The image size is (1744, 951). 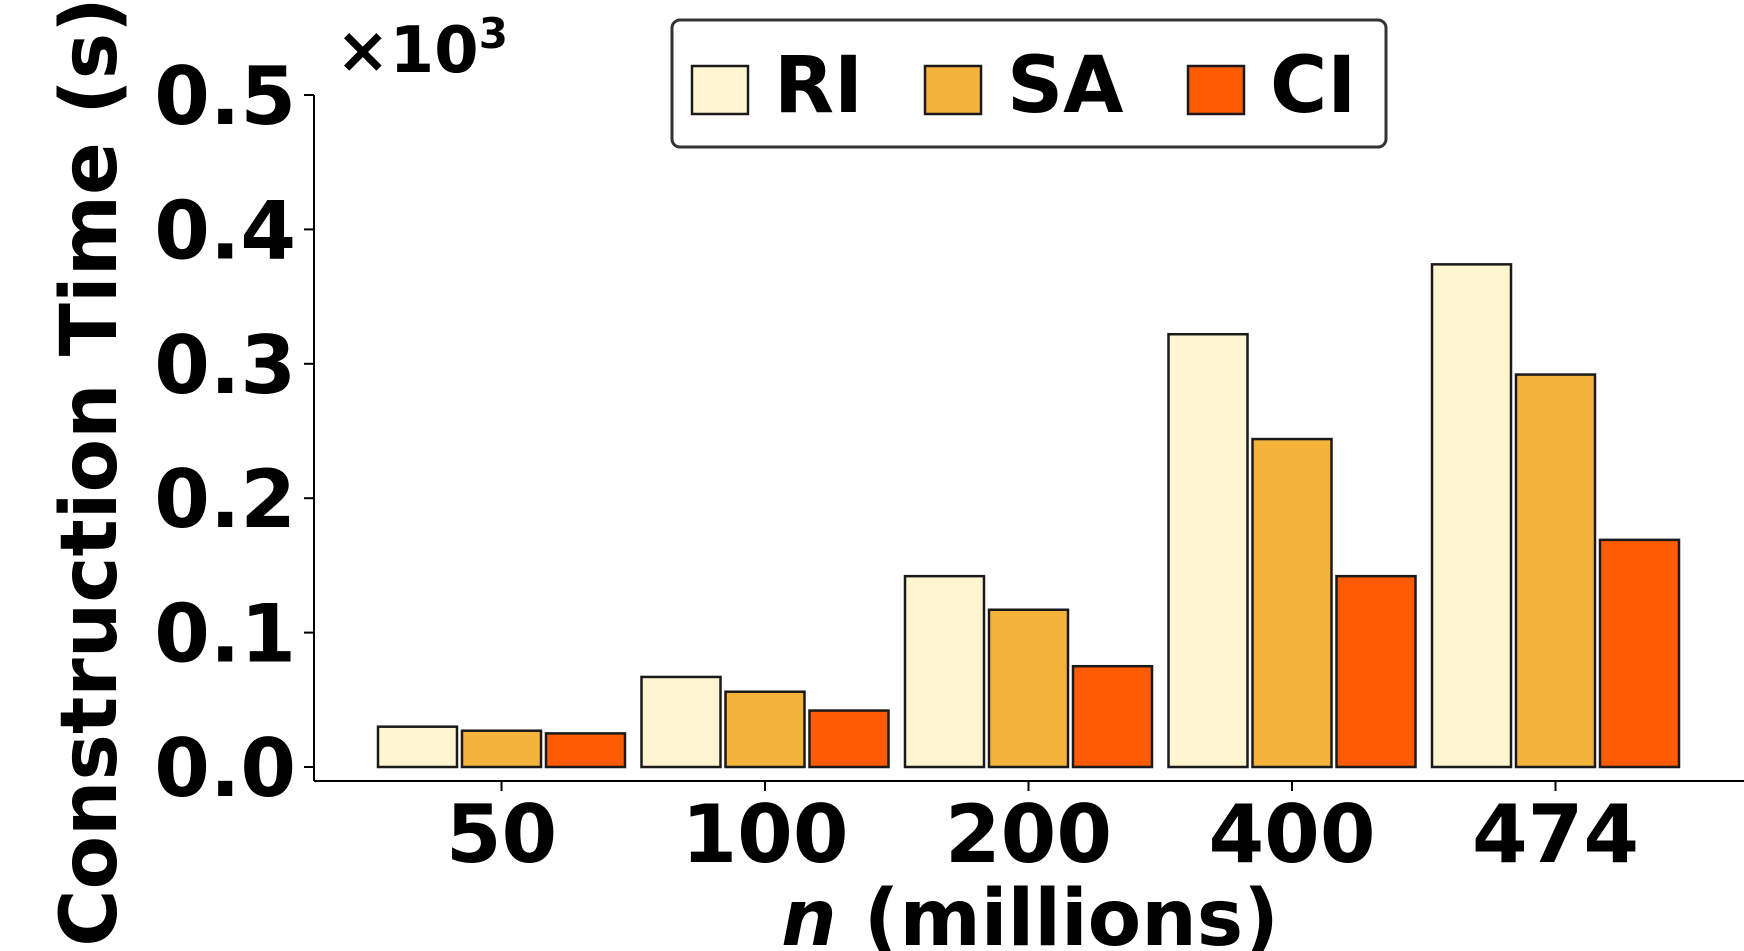 What do you see at coordinates (225, 634) in the screenshot?
I see `y-tick-label: 0.1` at bounding box center [225, 634].